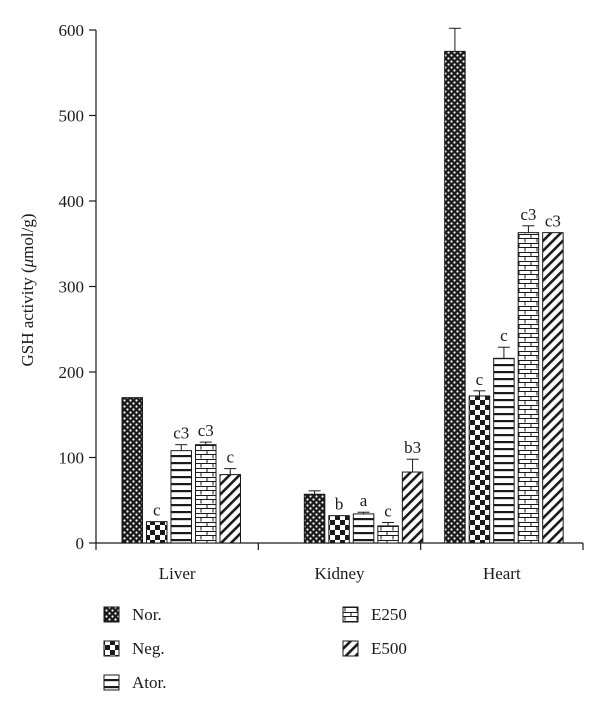 This screenshot has height=712, width=600. What do you see at coordinates (27, 235) in the screenshot?
I see `y-axis-title-rest: mol/g)` at bounding box center [27, 235].